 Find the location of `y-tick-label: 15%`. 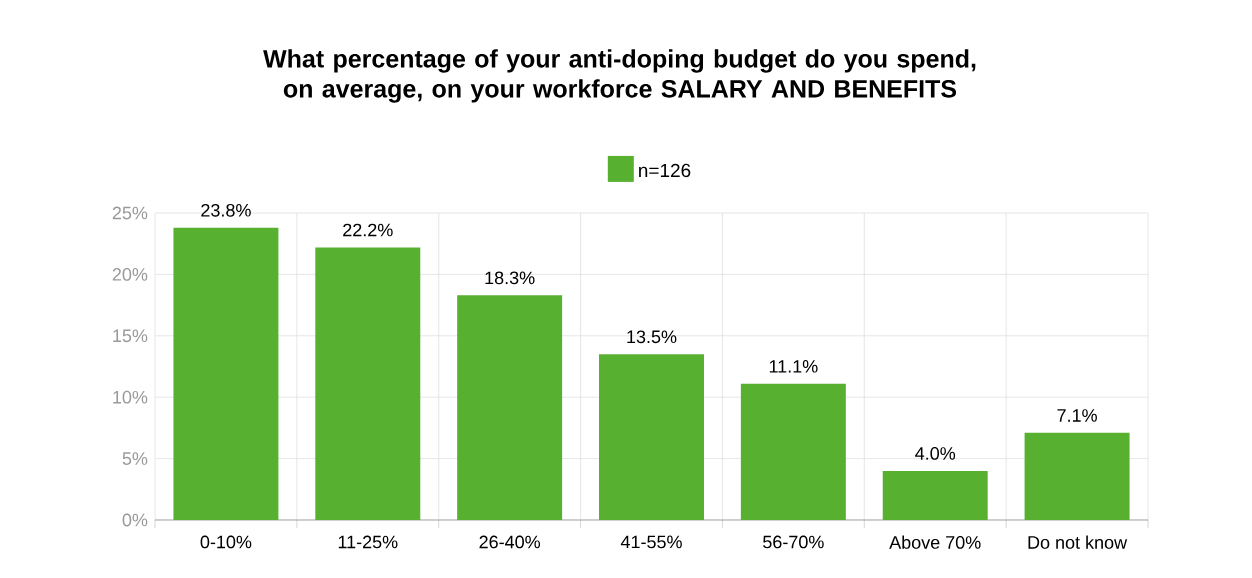

y-tick-label: 15% is located at coordinates (130, 336).